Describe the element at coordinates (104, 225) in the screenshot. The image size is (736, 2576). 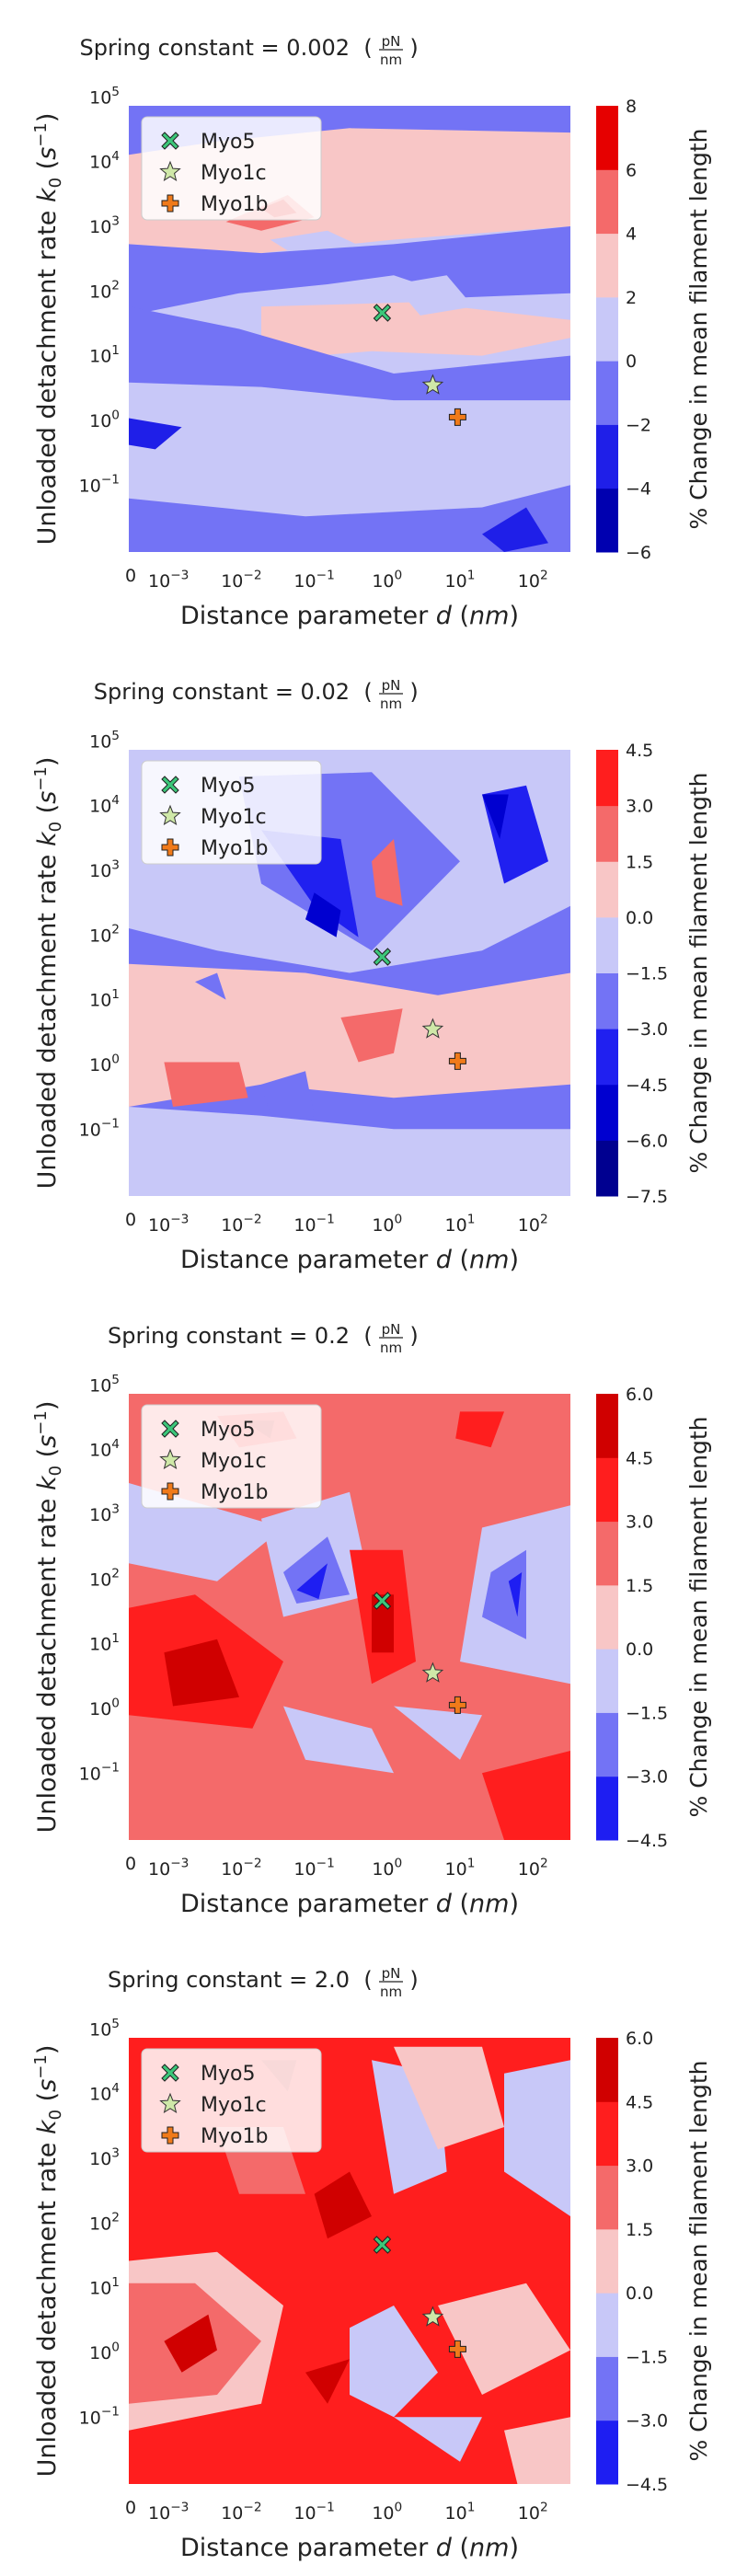
I see `y-tick-label: 10³` at that location.